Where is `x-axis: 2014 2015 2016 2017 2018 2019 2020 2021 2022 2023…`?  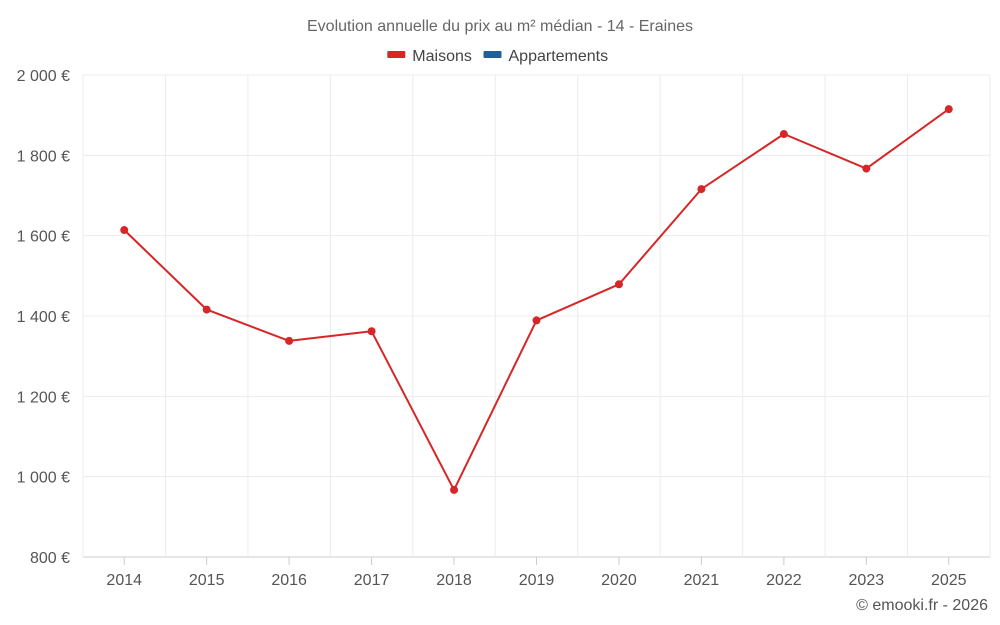
x-axis: 2014 2015 2016 2017 2018 2019 2020 2021 2022 2023… is located at coordinates (536, 573).